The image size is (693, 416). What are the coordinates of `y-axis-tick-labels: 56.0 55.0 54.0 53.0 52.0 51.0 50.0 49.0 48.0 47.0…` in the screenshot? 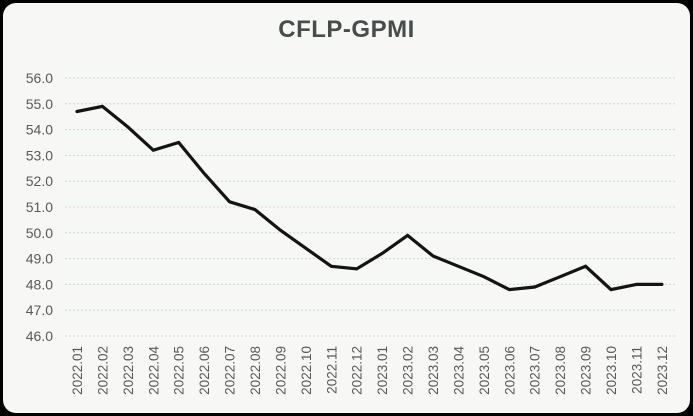 It's located at (39, 207).